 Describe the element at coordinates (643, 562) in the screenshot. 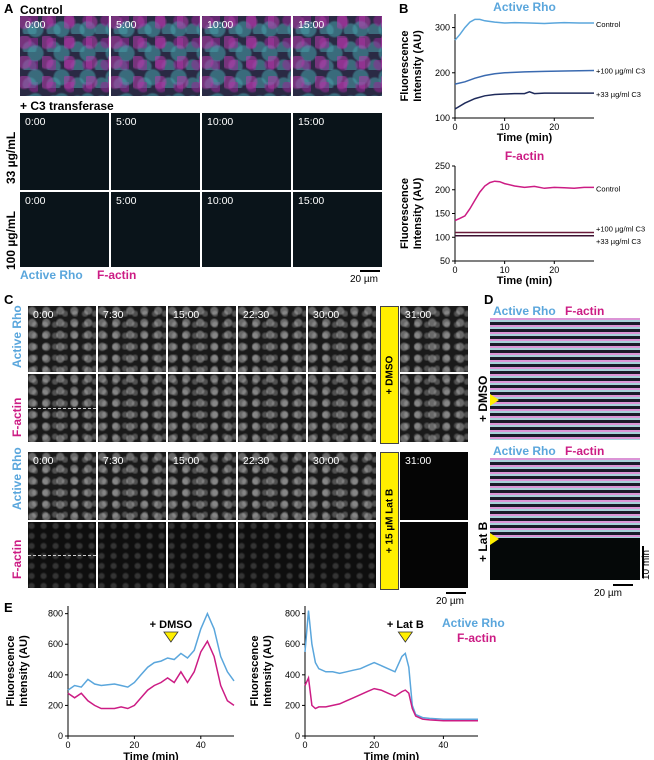

I see `panel-d-time-scalebar-line` at that location.